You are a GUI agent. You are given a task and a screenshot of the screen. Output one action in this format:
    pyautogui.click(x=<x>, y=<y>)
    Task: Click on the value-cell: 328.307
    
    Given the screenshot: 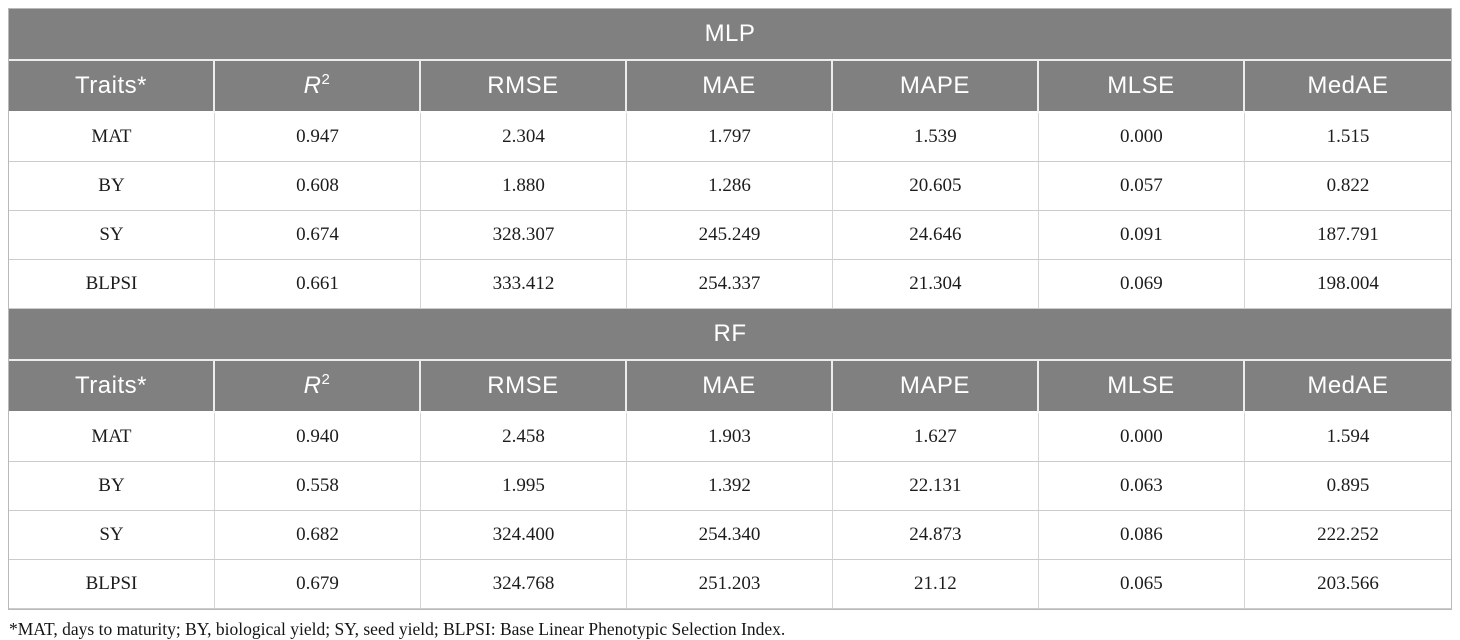 What is the action you would take?
    pyautogui.click(x=523, y=235)
    